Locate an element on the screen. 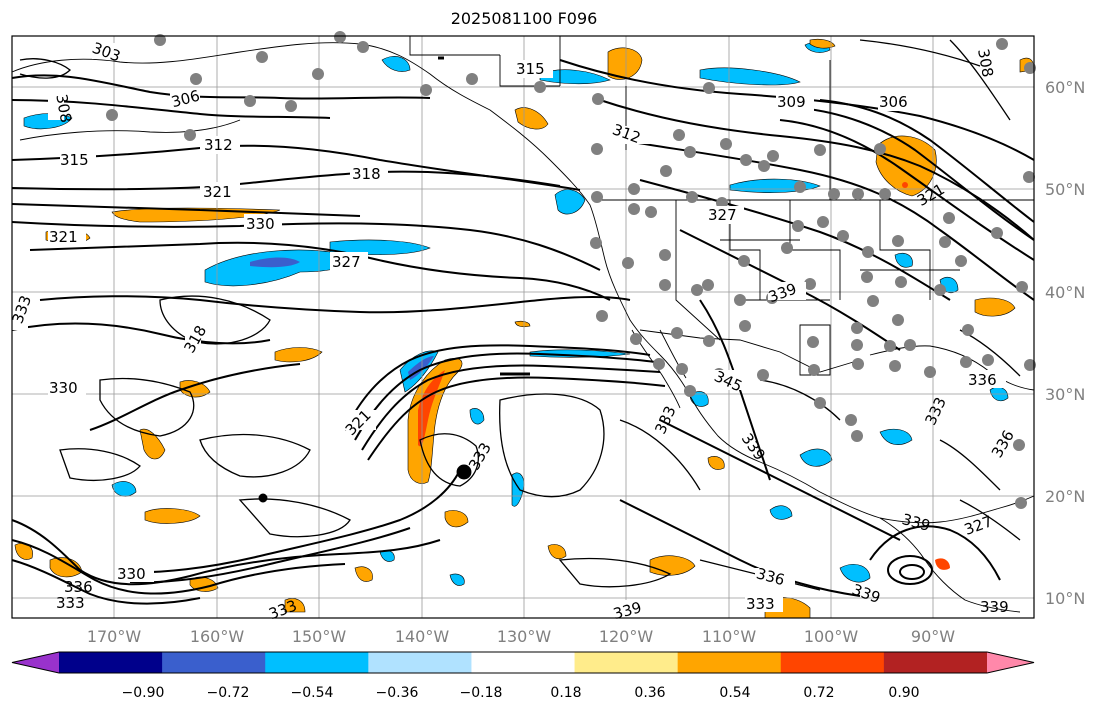 This screenshot has height=712, width=1105. contour-label: 306 is located at coordinates (893, 102).